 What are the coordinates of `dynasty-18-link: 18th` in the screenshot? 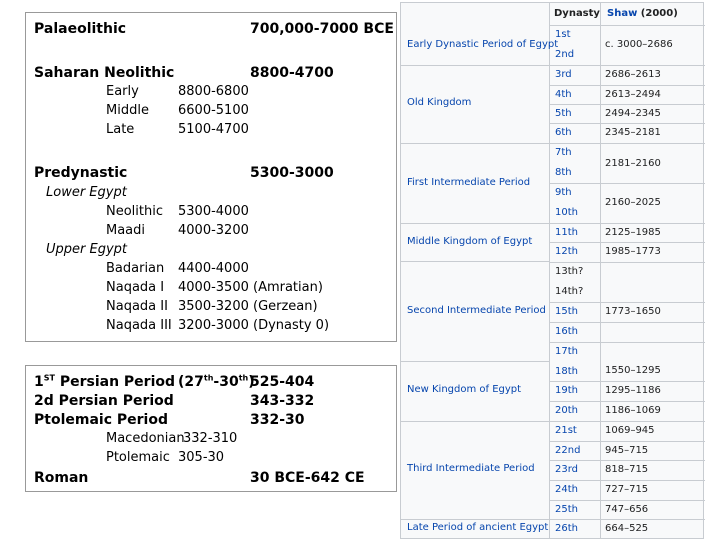 It's located at (566, 371).